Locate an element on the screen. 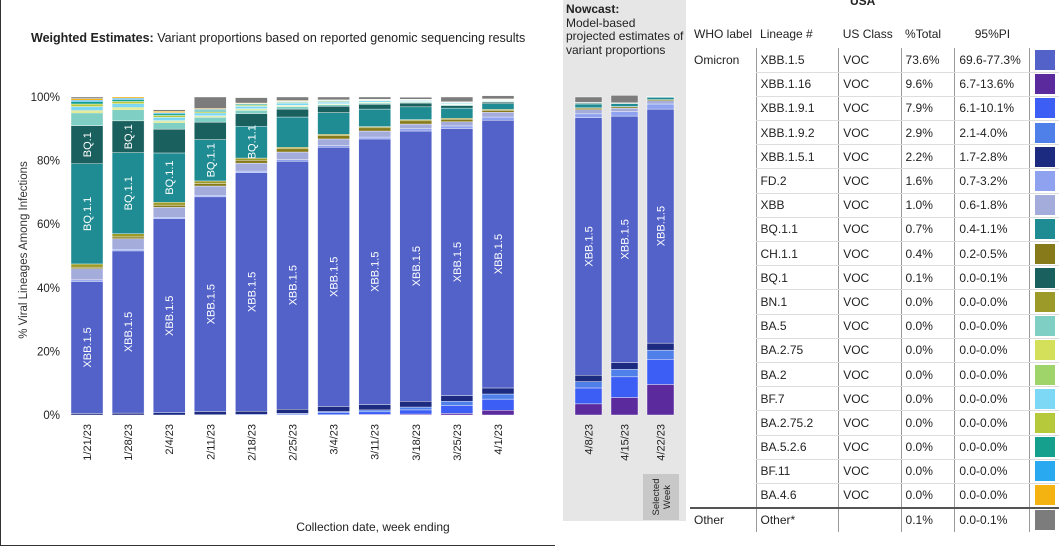 The image size is (1059, 546). table-row: XBB VOC 1.0% 0.6-1.8% is located at coordinates (874, 205).